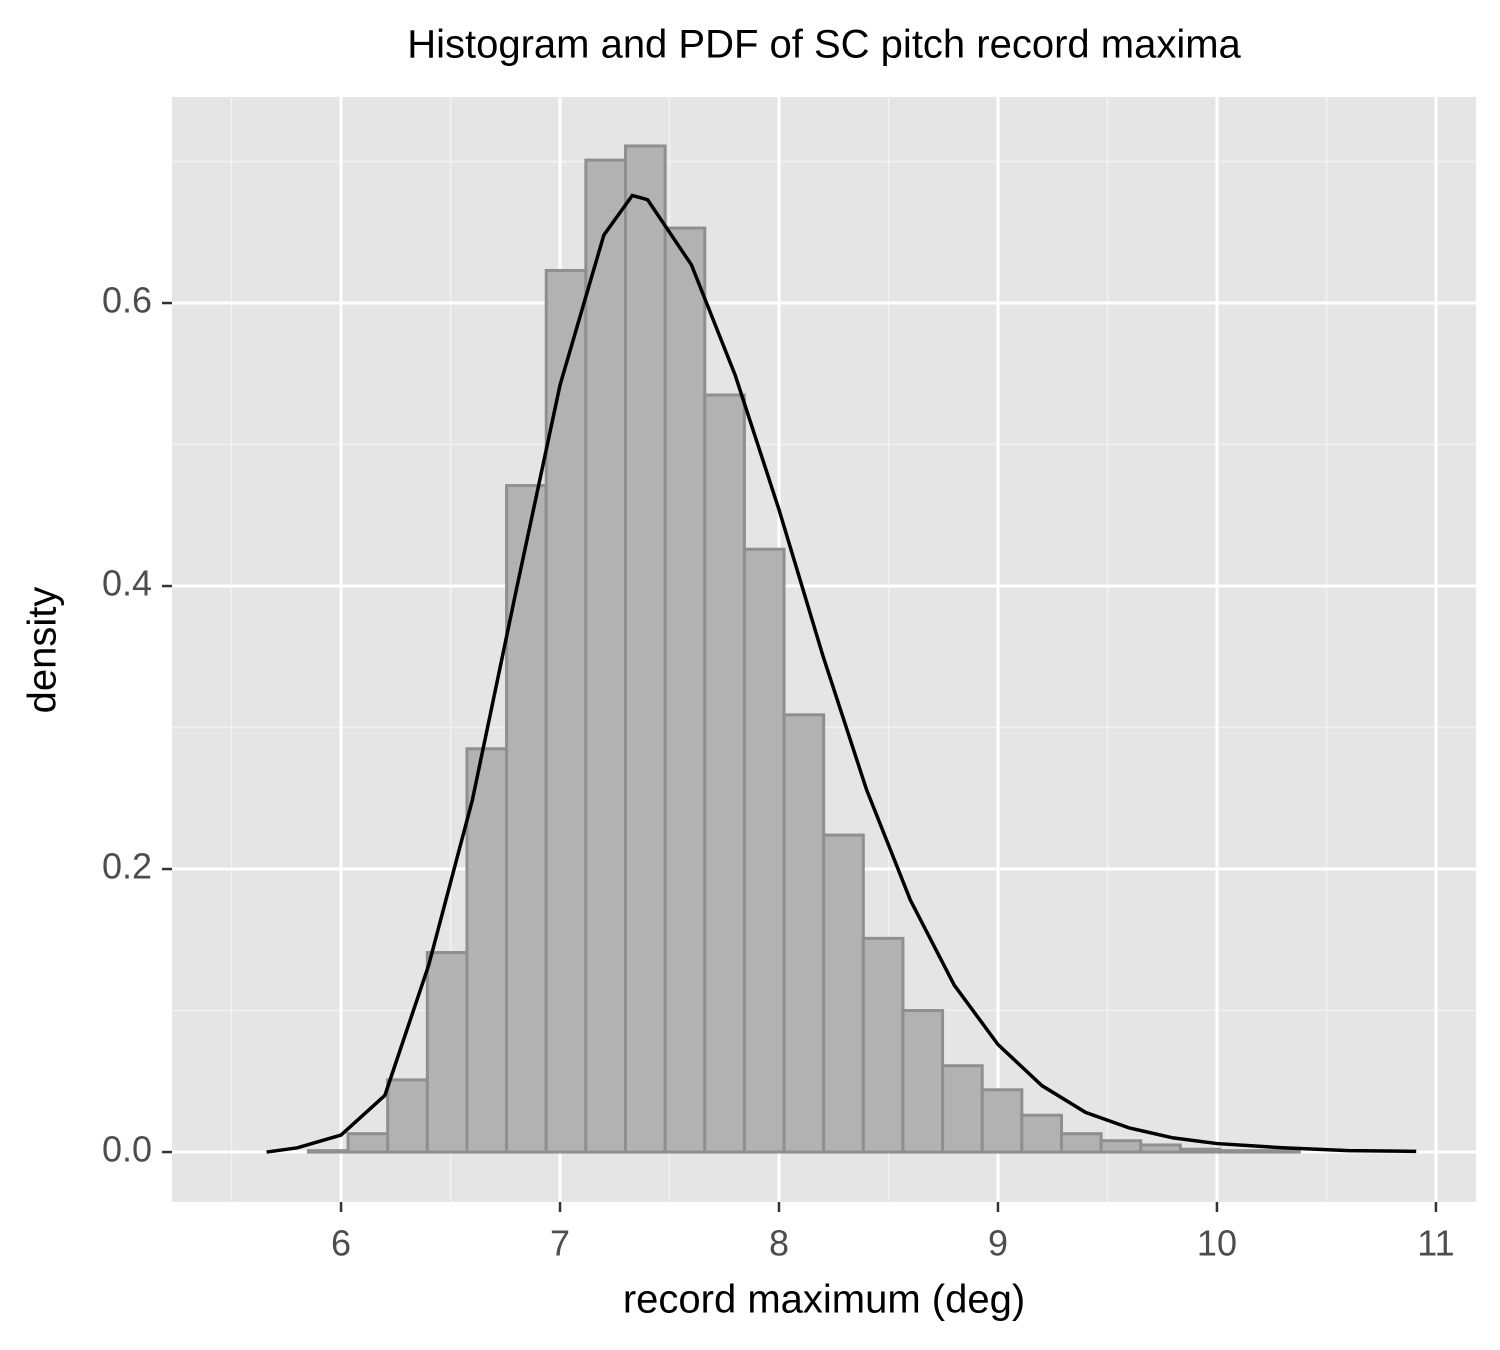  Describe the element at coordinates (1435, 1243) in the screenshot. I see `x-tick-label: 11` at that location.